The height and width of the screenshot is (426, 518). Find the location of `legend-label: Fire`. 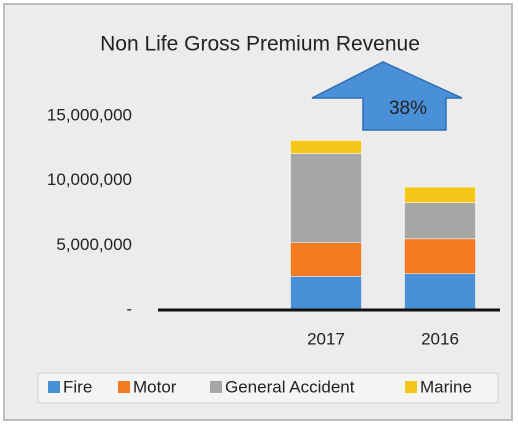

legend-label: Fire is located at coordinates (77, 386).